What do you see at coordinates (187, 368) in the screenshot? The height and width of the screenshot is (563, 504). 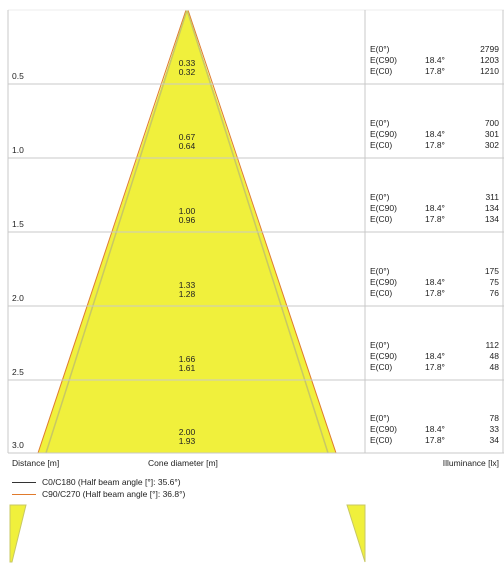 I see `cone-diameter-c0: 1.61` at bounding box center [187, 368].